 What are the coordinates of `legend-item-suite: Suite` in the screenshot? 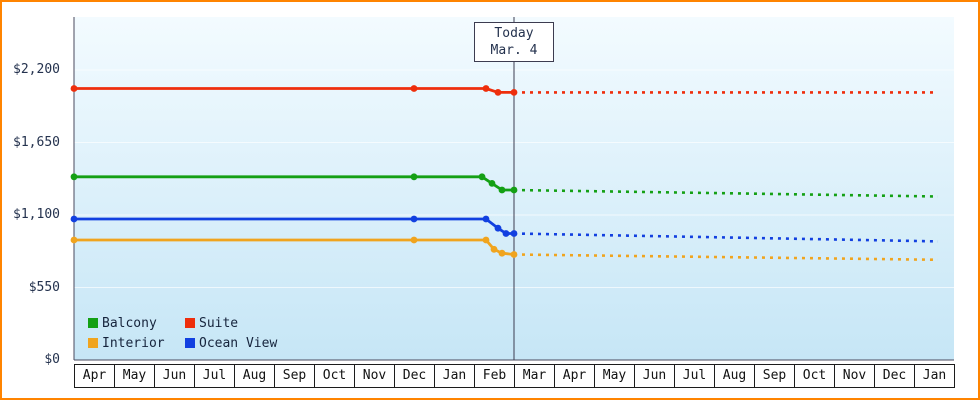 It's located at (231, 323).